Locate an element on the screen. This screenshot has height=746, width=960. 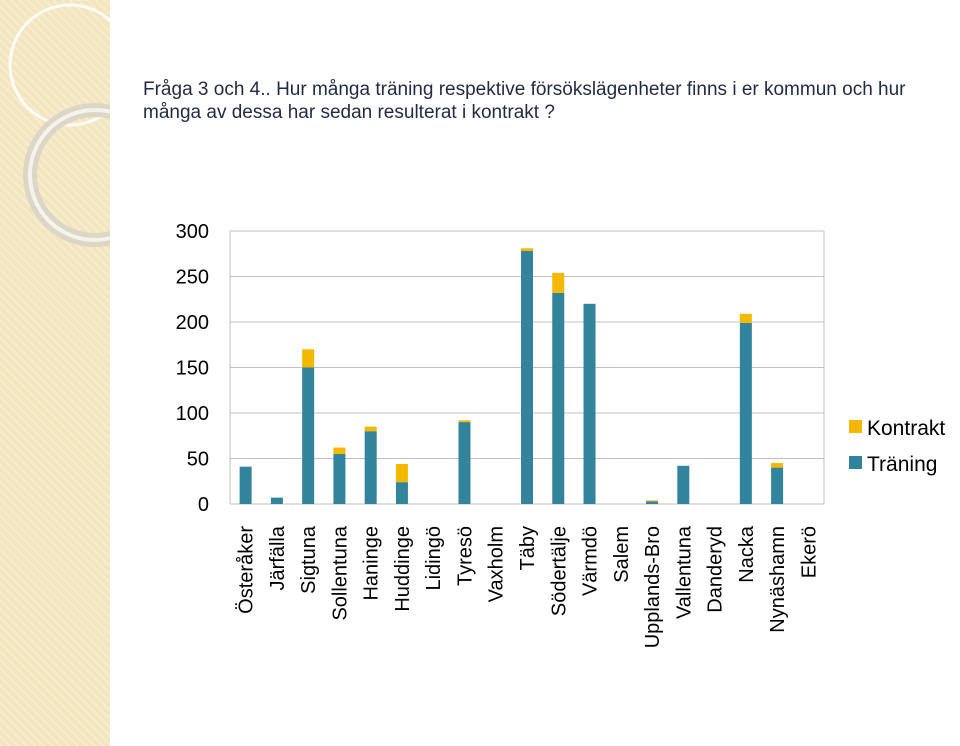
y-tick-label: 150 is located at coordinates (192, 369).